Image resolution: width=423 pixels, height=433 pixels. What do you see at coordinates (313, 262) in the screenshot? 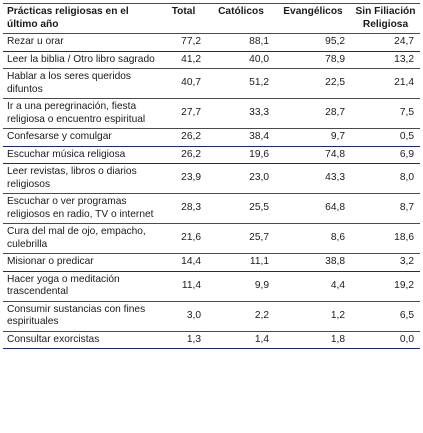
I see `evangelicals-value: 38,8` at bounding box center [313, 262].